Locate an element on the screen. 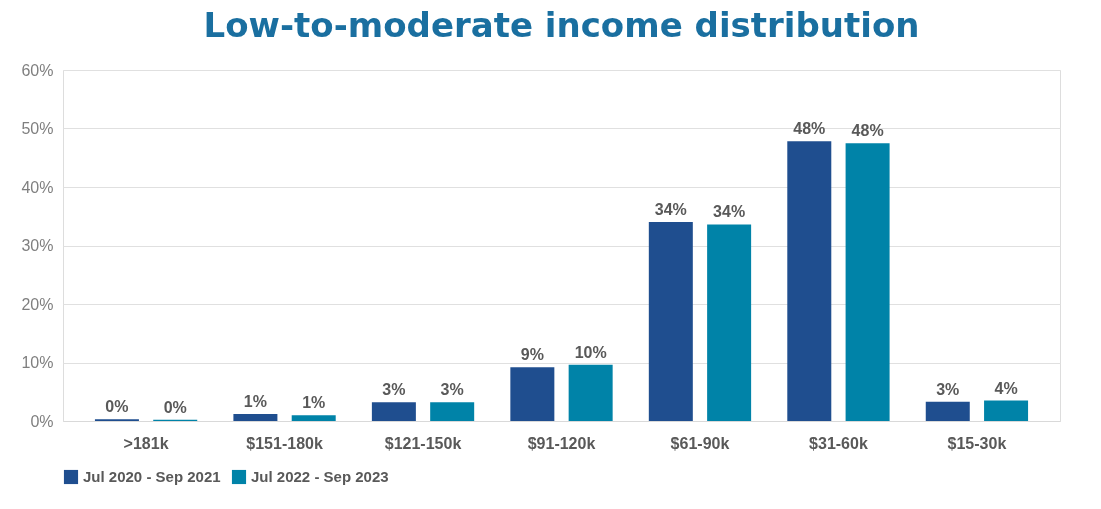 Image resolution: width=1101 pixels, height=509 pixels. x-tick-label: >181k is located at coordinates (146, 443).